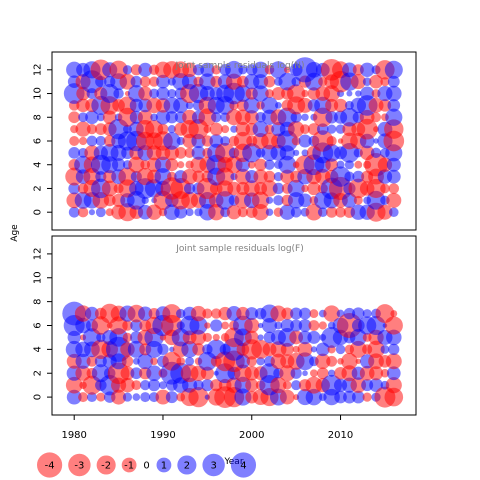 This screenshot has height=480, width=480. I want to click on log-n-title: Joint sample residuals log(N), so click(239, 66).